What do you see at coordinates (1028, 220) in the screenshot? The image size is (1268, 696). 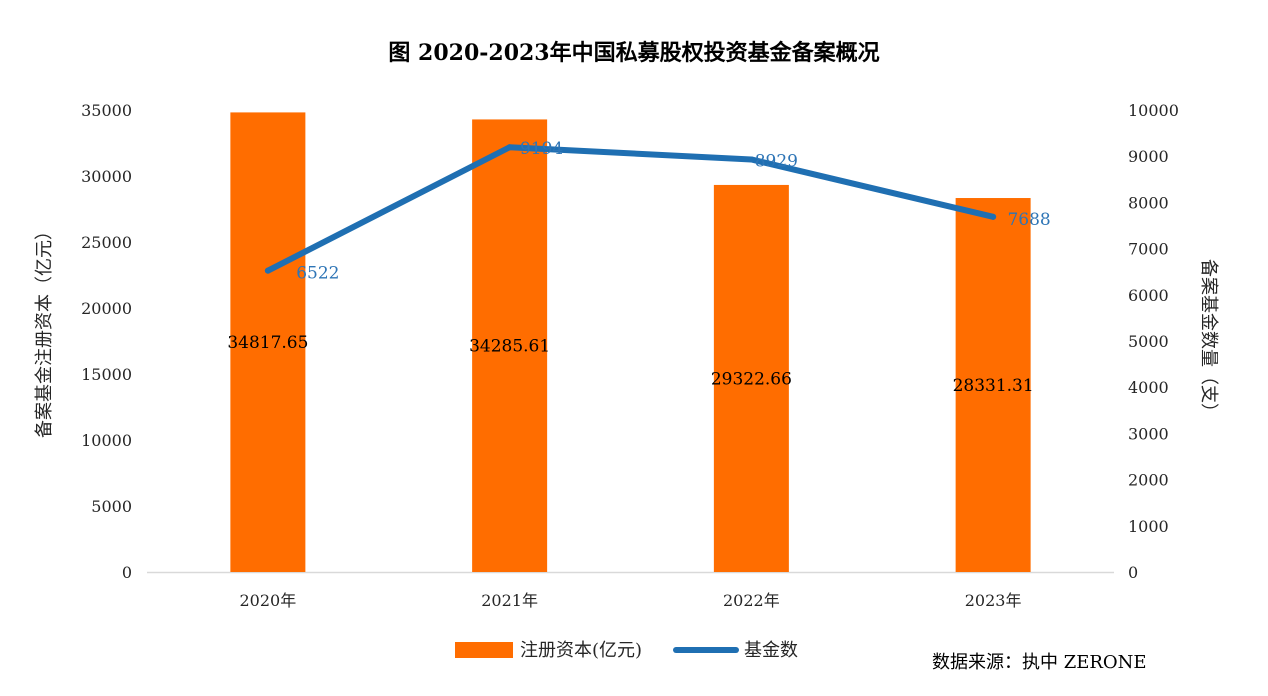 I see `line-data-label: 7688` at bounding box center [1028, 220].